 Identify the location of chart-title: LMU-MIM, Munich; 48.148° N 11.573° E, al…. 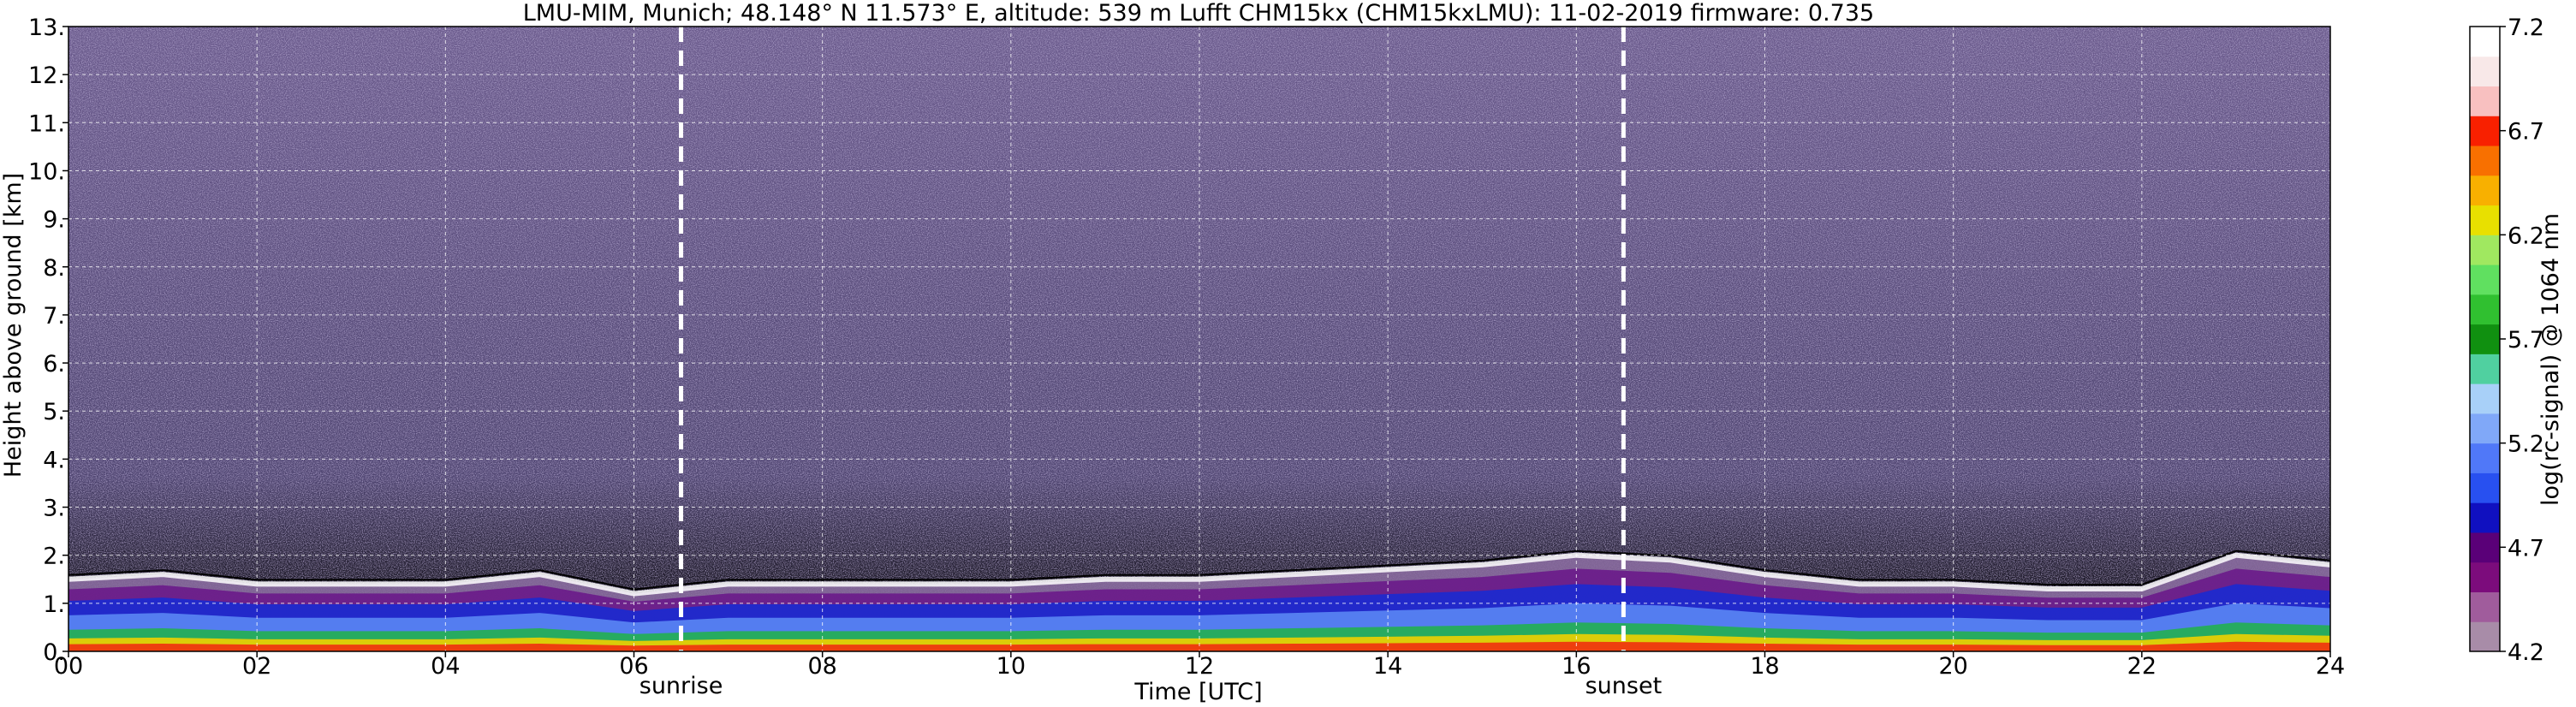
(1198, 13).